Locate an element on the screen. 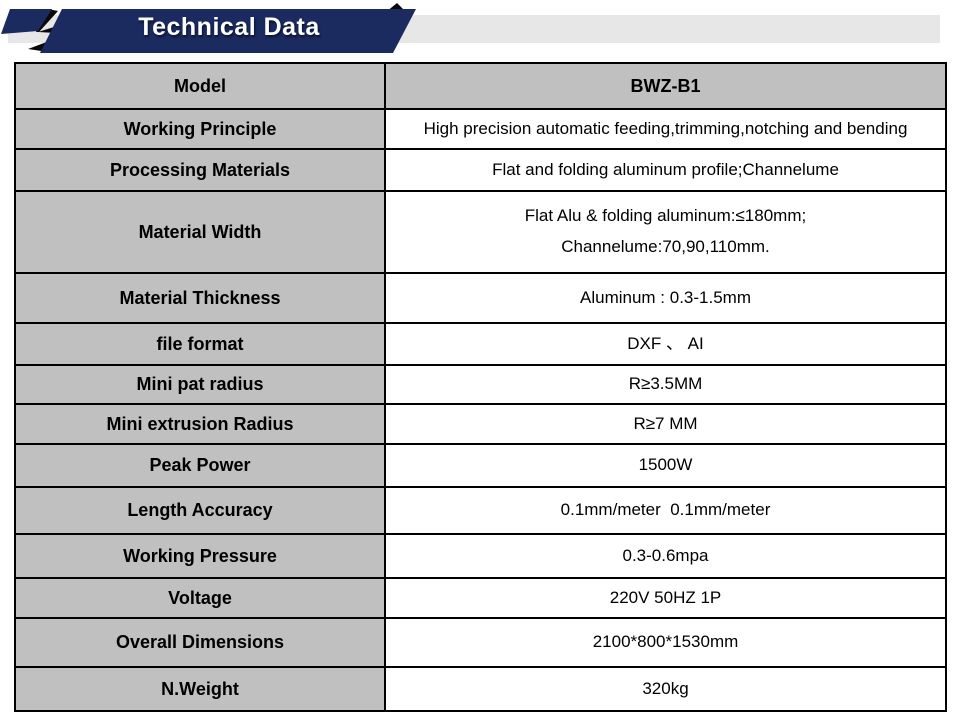 This screenshot has height=720, width=960. spec-label: Voltage is located at coordinates (201, 598).